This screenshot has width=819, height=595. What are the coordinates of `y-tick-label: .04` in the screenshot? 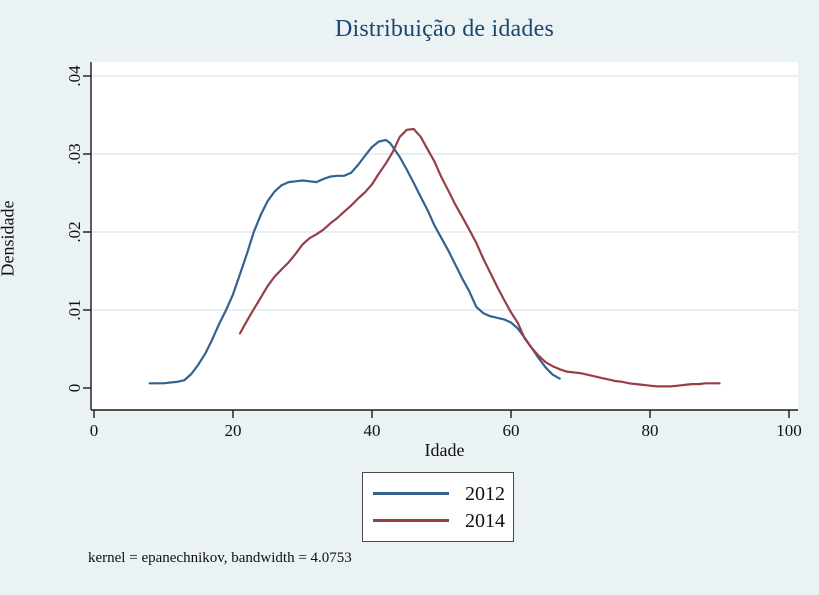 It's located at (74, 76).